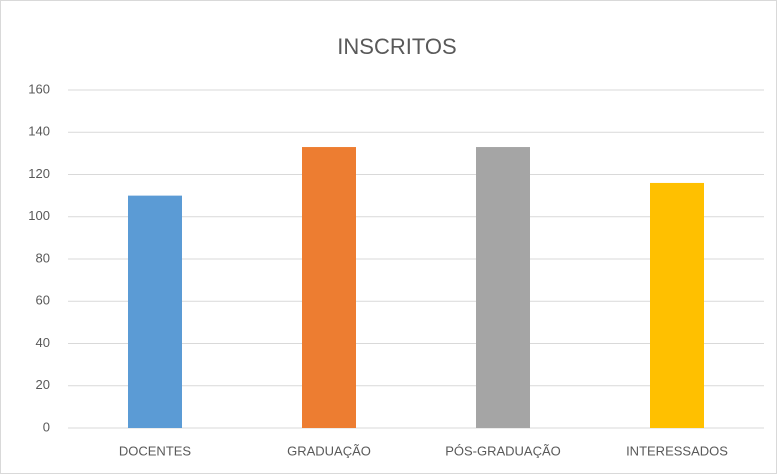  Describe the element at coordinates (39, 215) in the screenshot. I see `y-tick-label: 100` at that location.